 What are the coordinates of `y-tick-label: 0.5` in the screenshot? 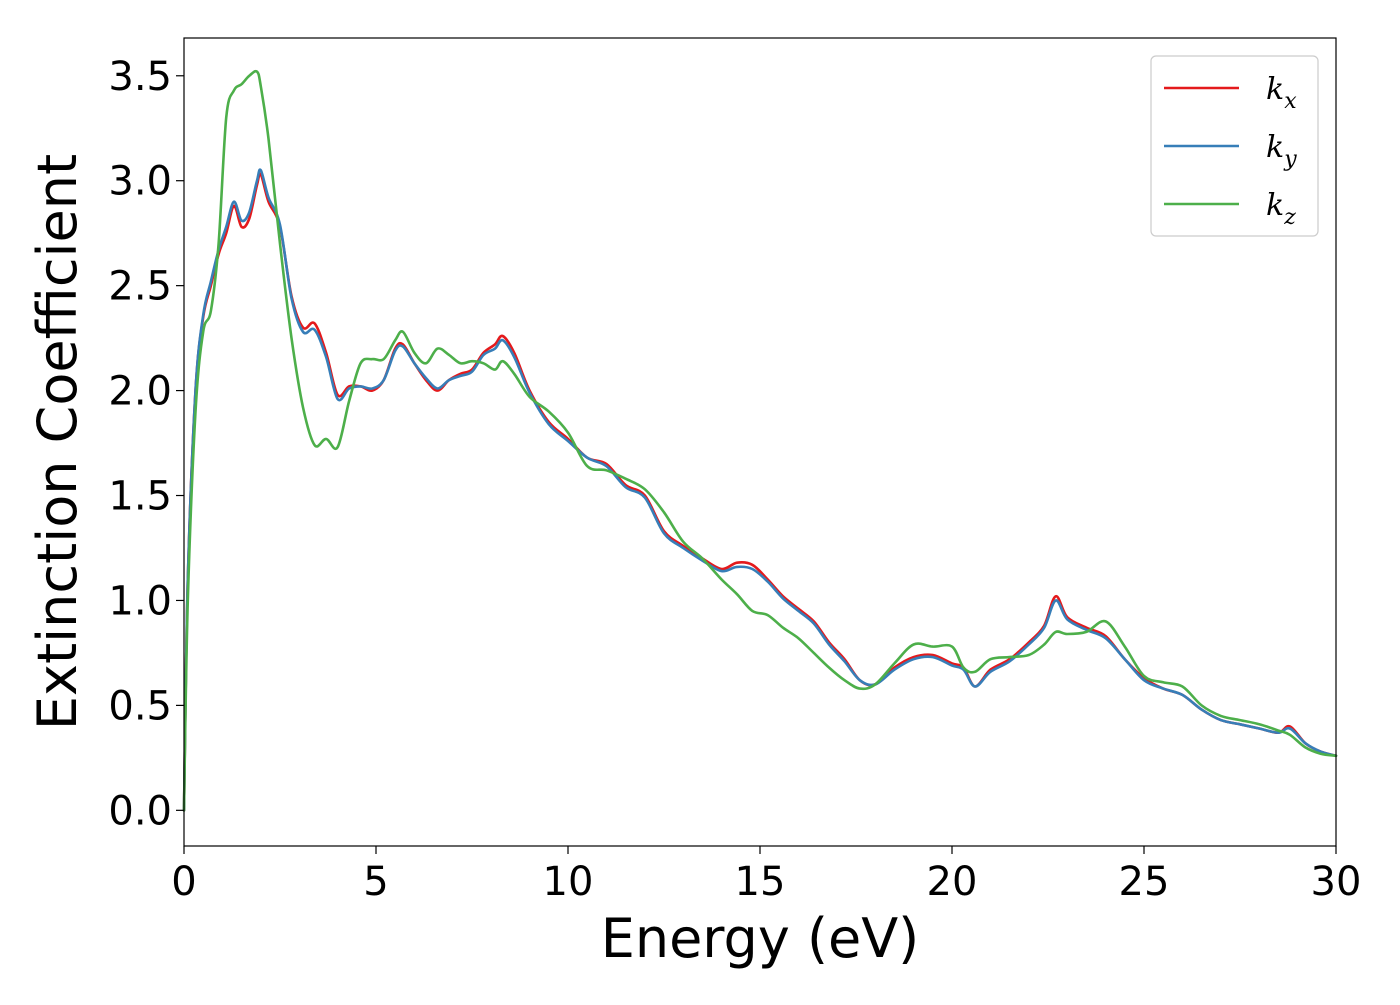 It's located at (140, 706).